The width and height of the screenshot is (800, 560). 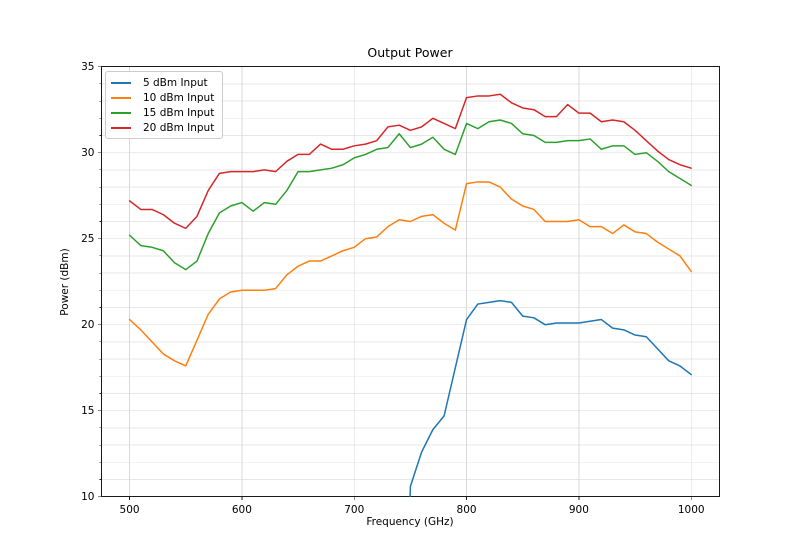 I want to click on x-tick-label: 600, so click(x=242, y=510).